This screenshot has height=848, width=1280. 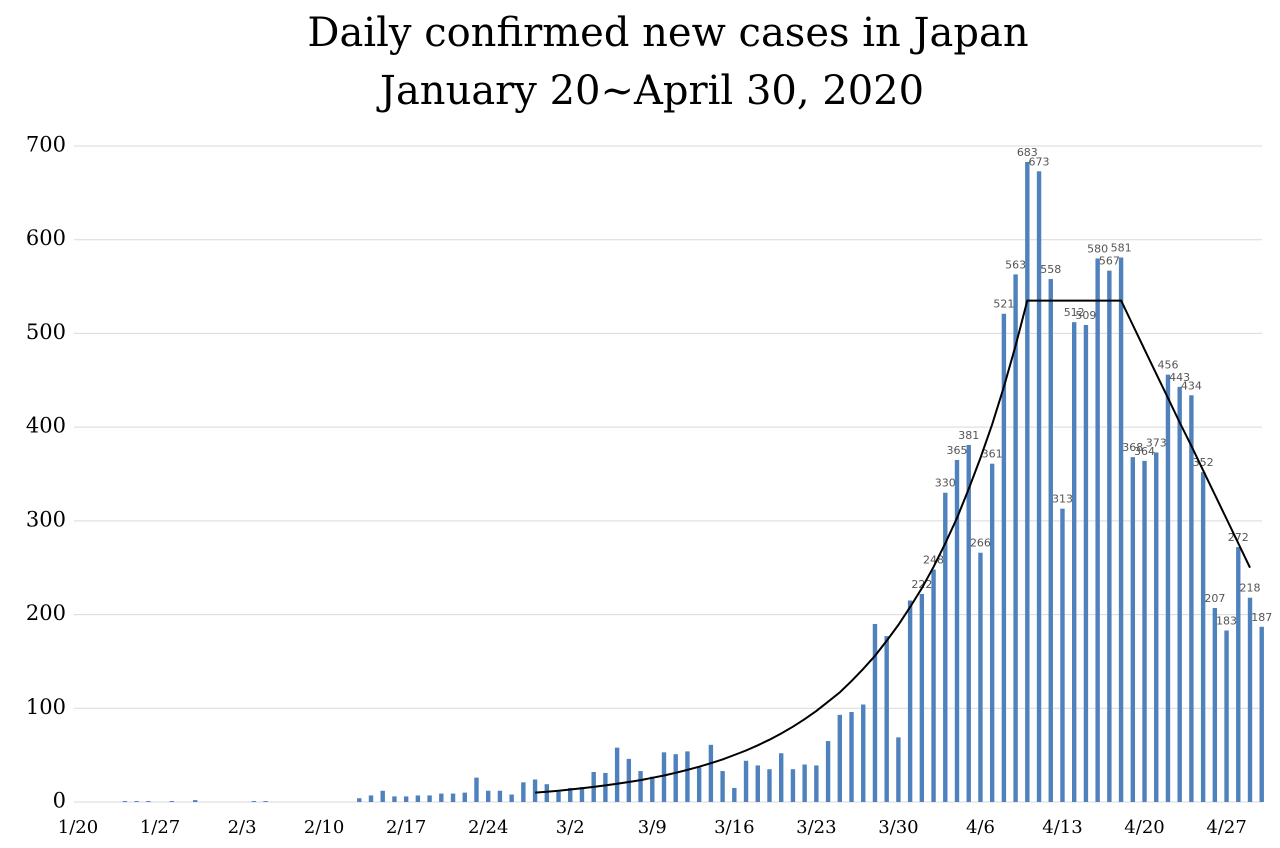 What do you see at coordinates (921, 584) in the screenshot?
I see `value-label: 222` at bounding box center [921, 584].